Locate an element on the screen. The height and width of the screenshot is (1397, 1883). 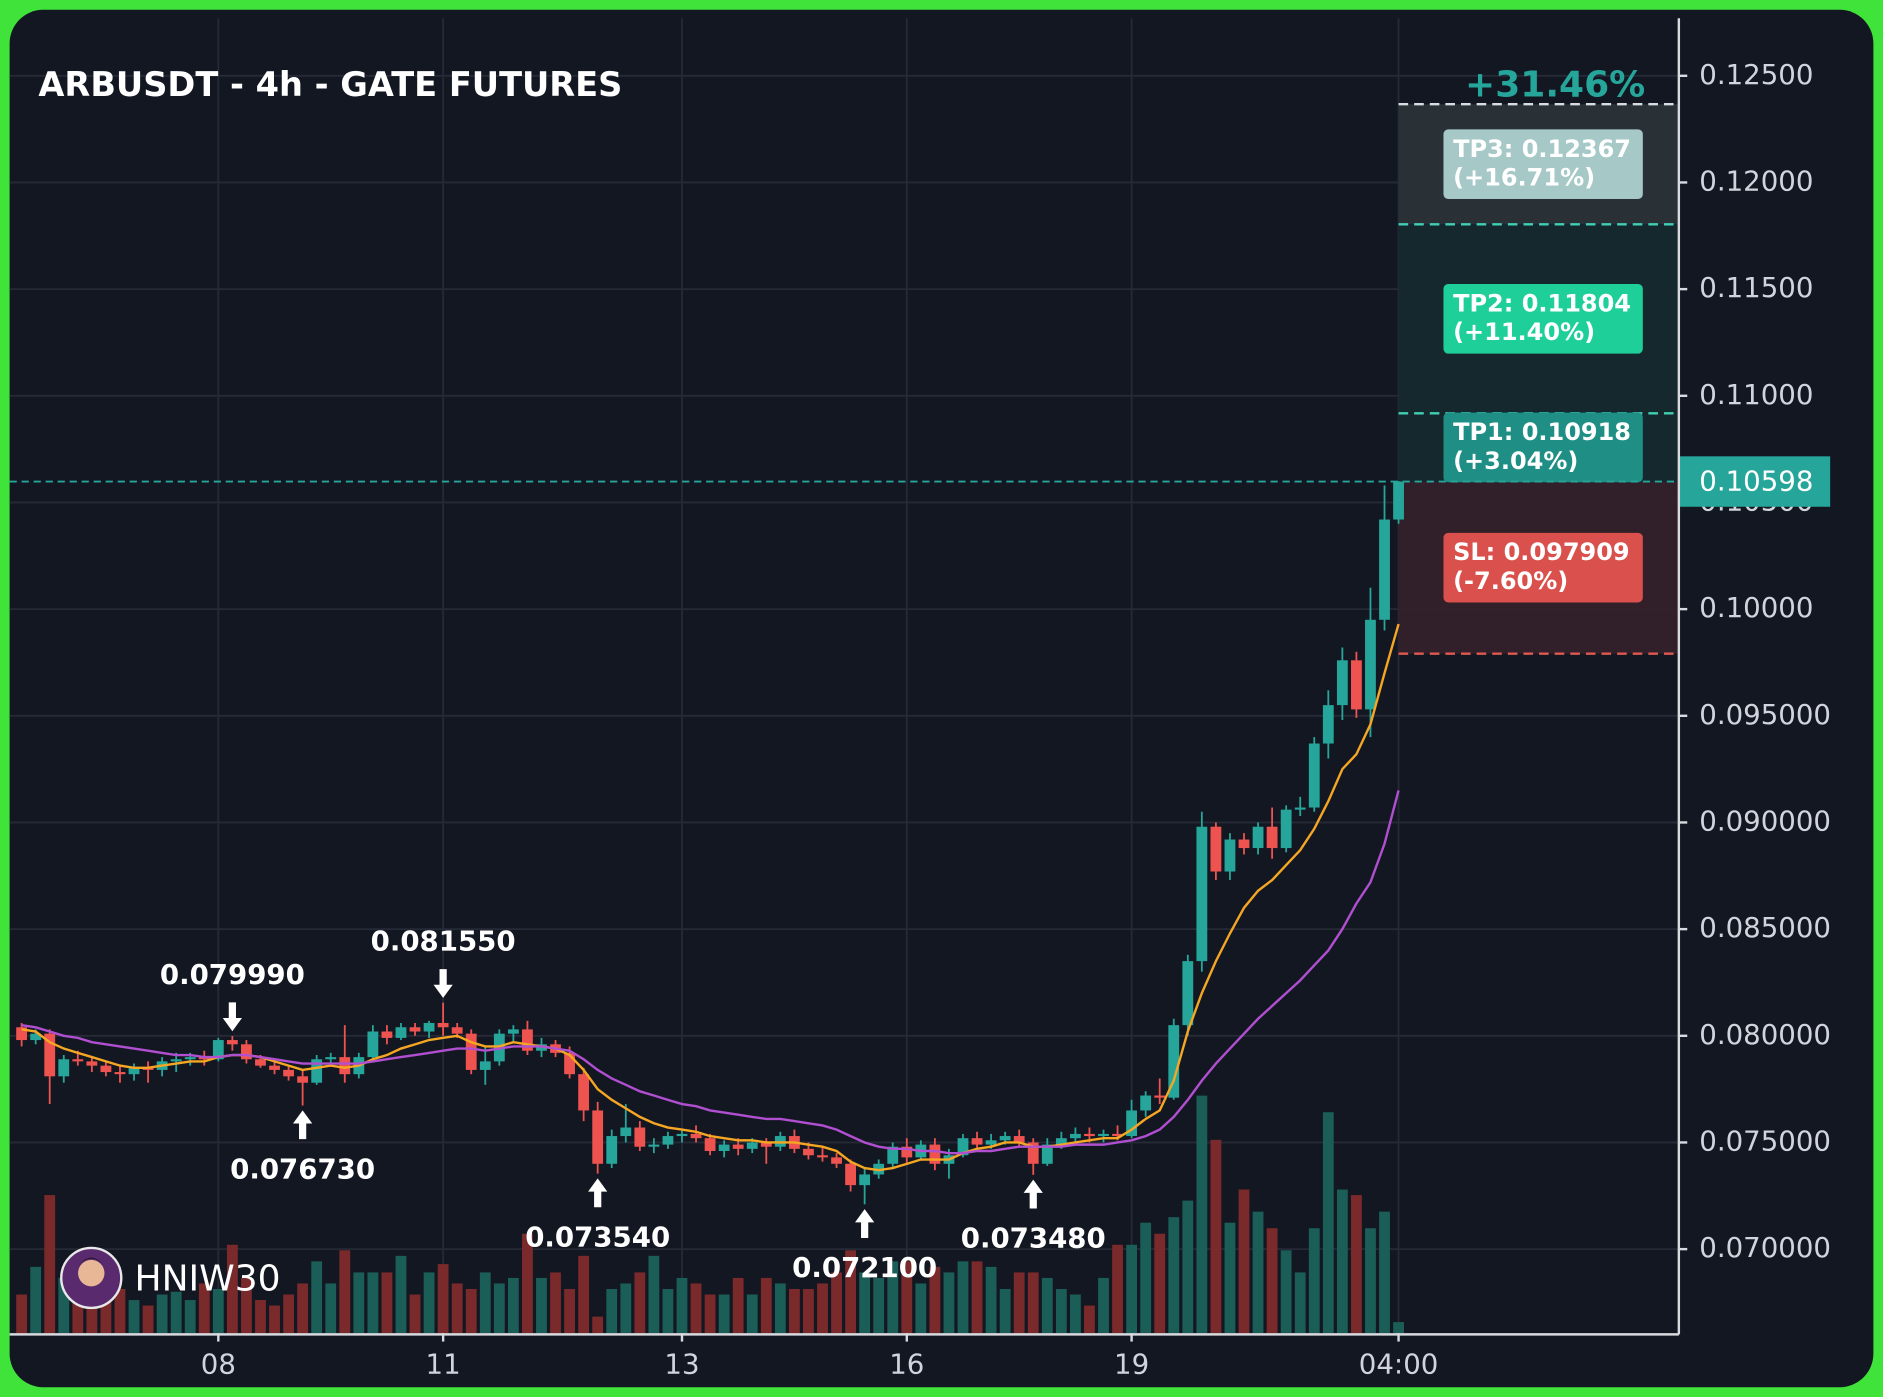
x-tick-label: 19 is located at coordinates (1131, 1364).